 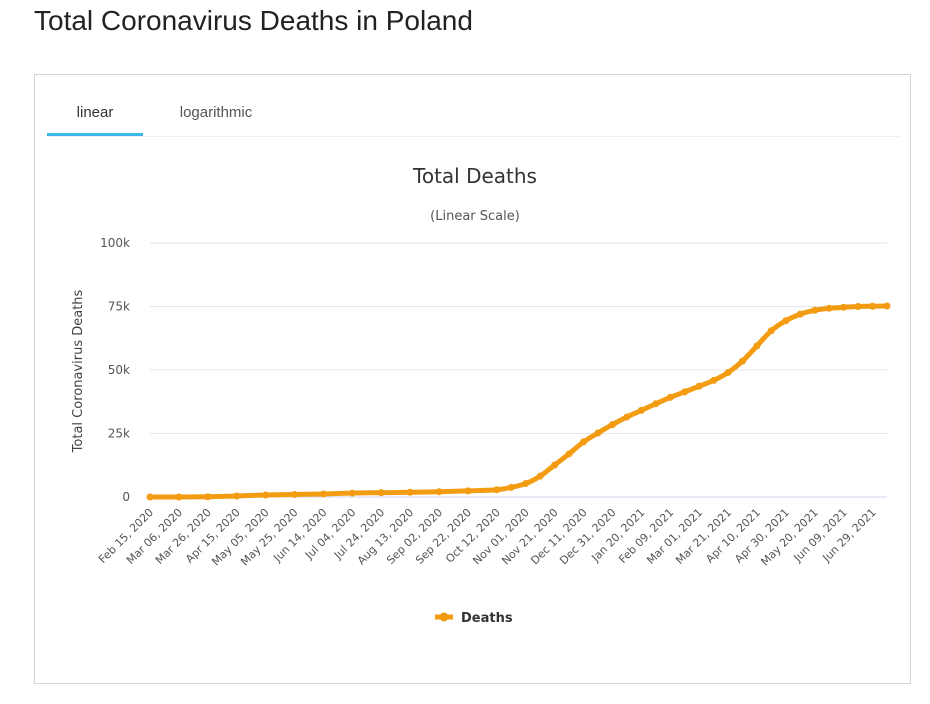 What do you see at coordinates (253, 20) in the screenshot?
I see `page-title: Total Coronavirus Deaths in Poland` at bounding box center [253, 20].